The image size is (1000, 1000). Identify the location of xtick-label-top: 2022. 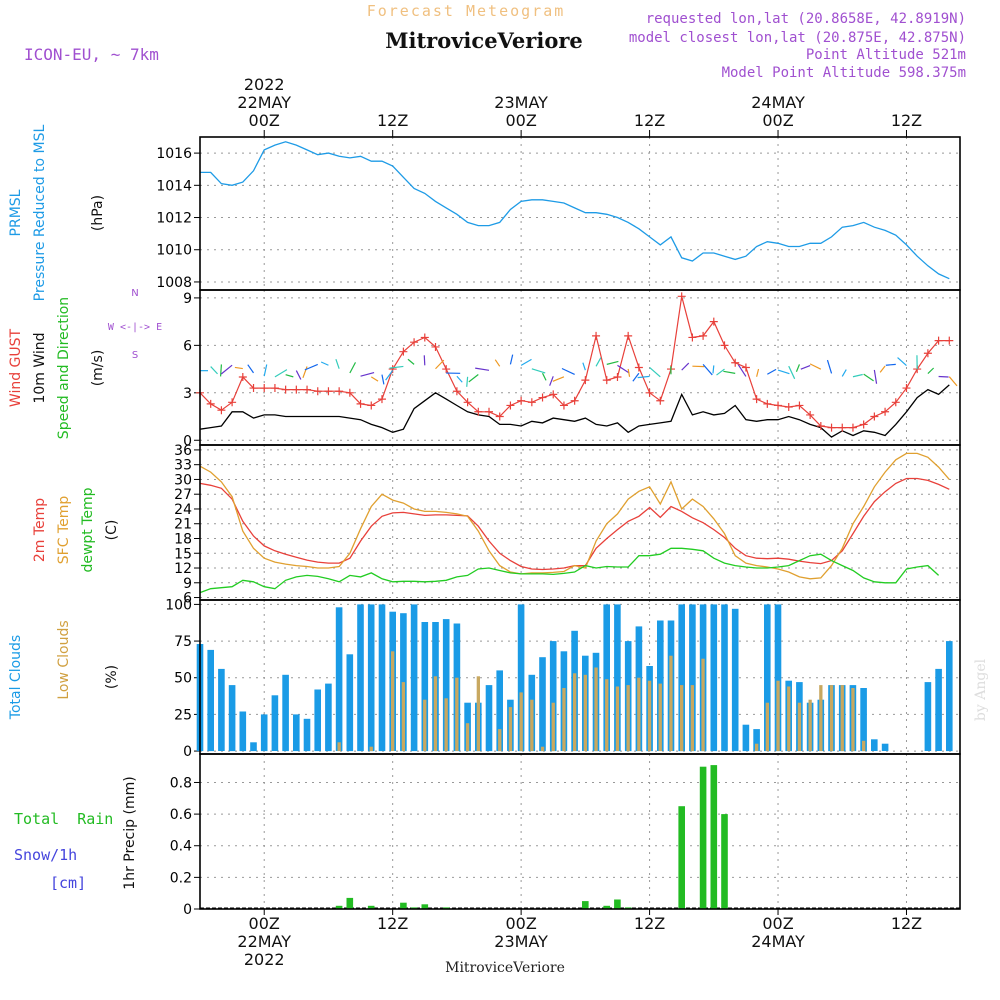
(264, 84).